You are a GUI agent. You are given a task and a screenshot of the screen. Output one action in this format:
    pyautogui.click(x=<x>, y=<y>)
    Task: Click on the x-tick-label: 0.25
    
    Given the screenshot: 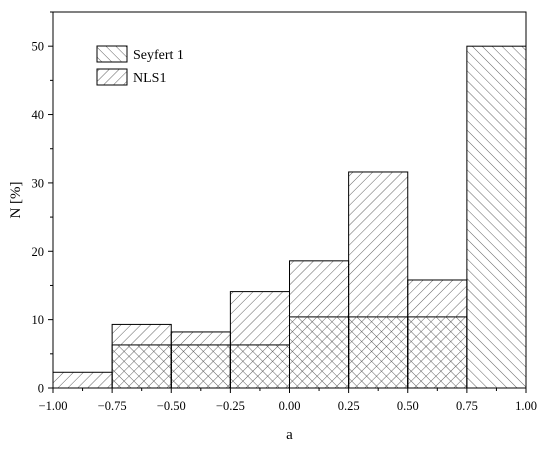 What is the action you would take?
    pyautogui.click(x=349, y=406)
    